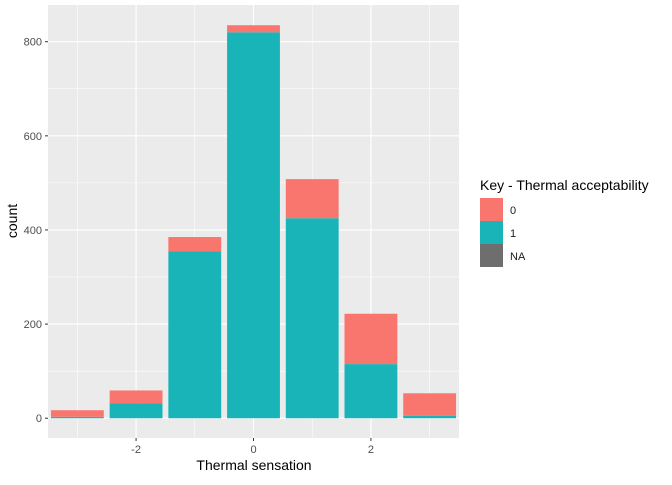 The height and width of the screenshot is (485, 672). I want to click on bar-segment-0-x3, so click(430, 404).